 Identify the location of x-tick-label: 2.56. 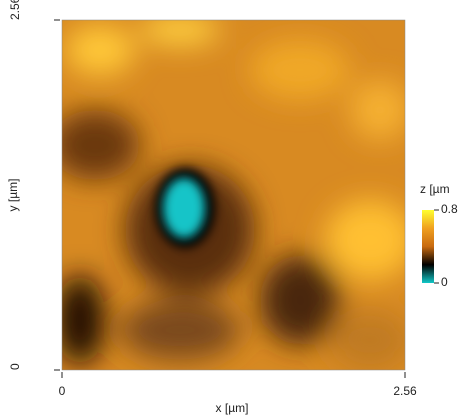
(405, 391).